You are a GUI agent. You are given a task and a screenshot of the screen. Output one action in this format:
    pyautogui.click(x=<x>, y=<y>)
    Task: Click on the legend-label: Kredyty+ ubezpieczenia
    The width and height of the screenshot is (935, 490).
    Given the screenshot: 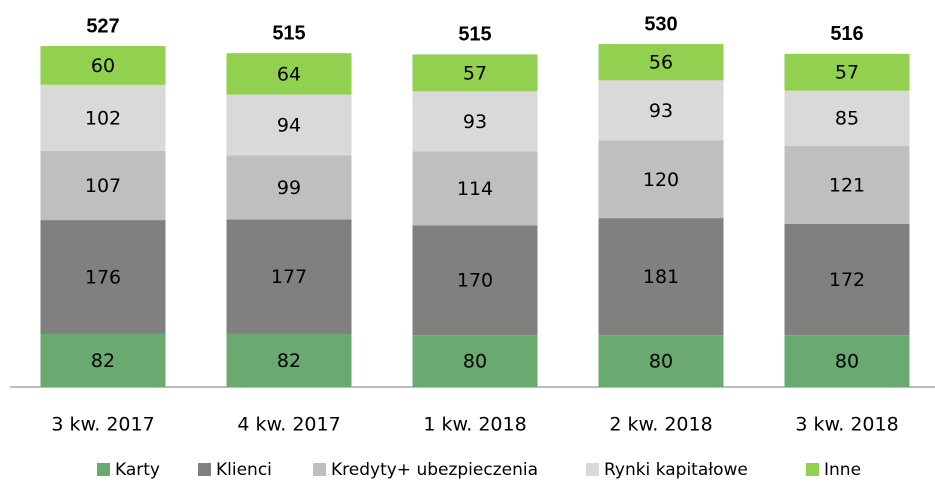 What is the action you would take?
    pyautogui.click(x=434, y=470)
    